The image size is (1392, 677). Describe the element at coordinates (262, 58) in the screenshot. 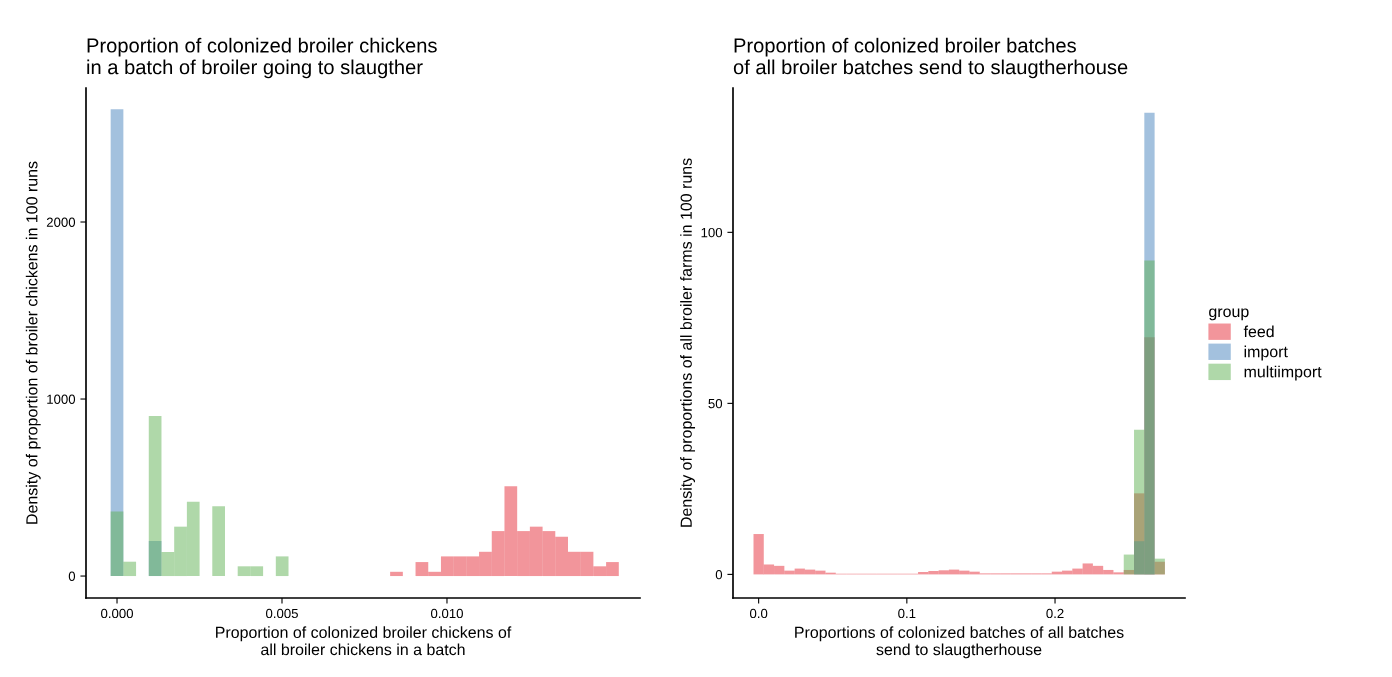

I see `chart-title: Proportion of colonized broiler chickens in a batch of broiler going to slaugther` at that location.